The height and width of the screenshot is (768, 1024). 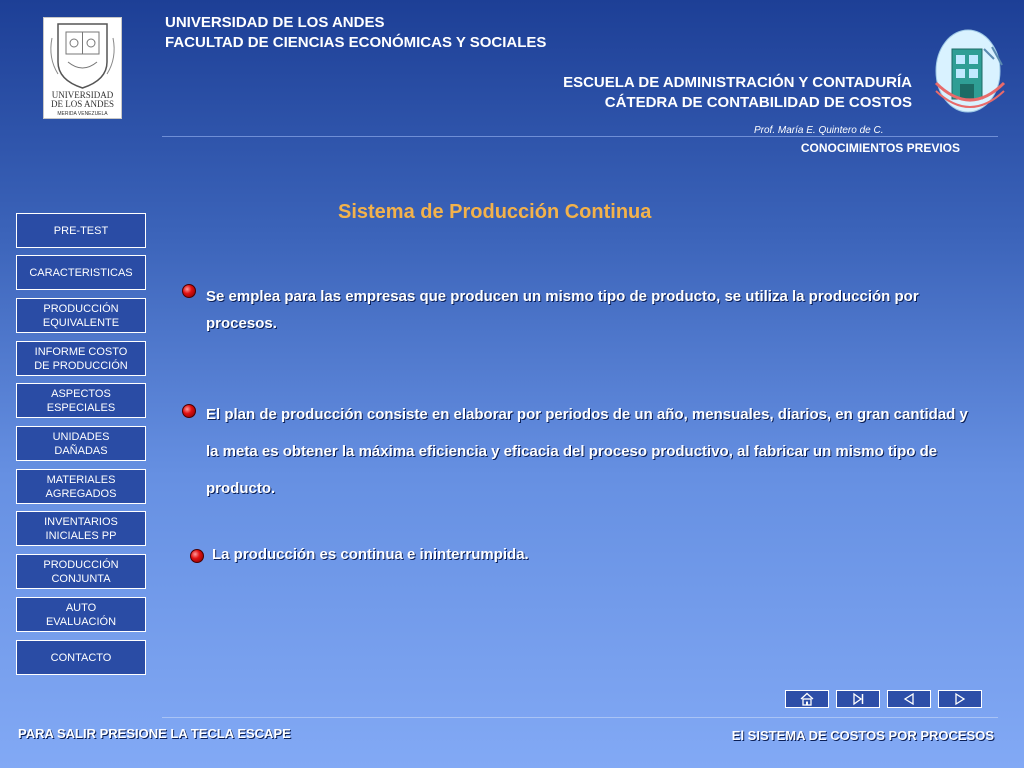 What do you see at coordinates (758, 102) in the screenshot?
I see `chair-name: CÁTEDRA DE CONTABILIDAD DE COSTOS` at bounding box center [758, 102].